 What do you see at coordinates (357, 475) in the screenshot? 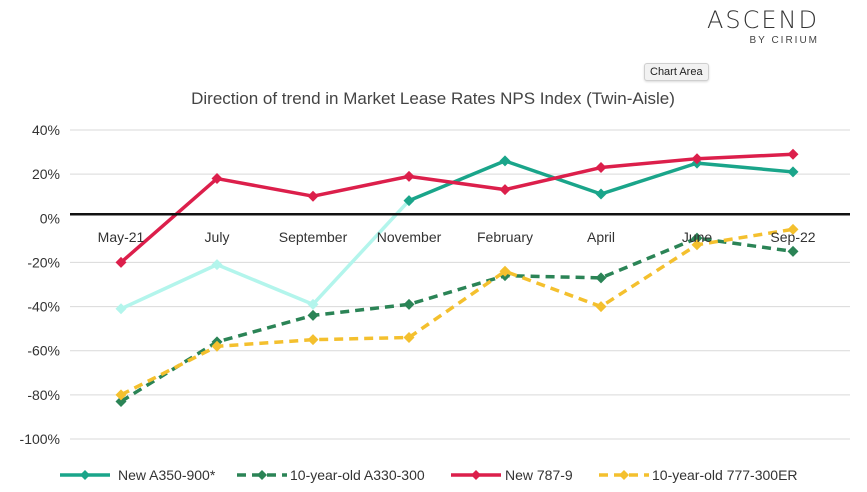
I see `legend-label: 10-year-old A330-300` at bounding box center [357, 475].